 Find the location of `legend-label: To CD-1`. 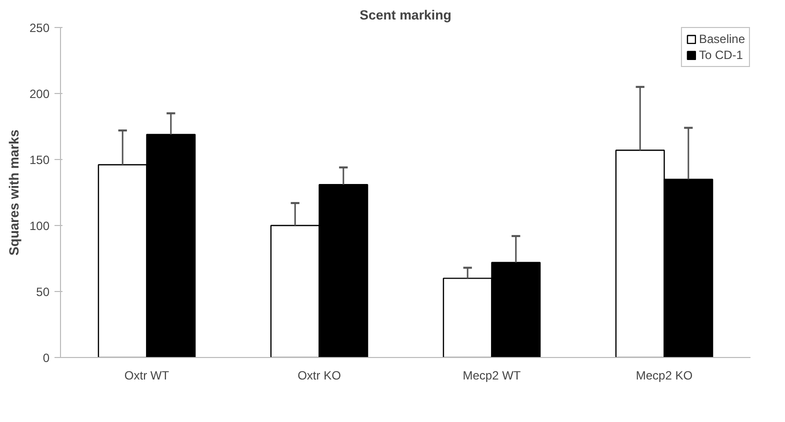

legend-label: To CD-1 is located at coordinates (720, 55).